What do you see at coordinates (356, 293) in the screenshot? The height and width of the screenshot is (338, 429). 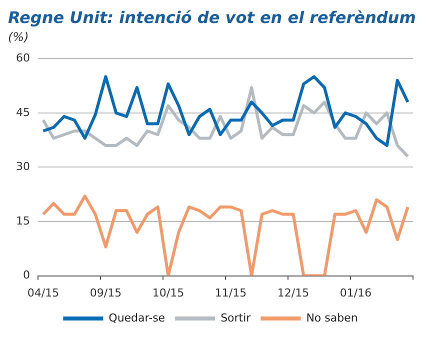 I see `x-tick-label: 01/16` at bounding box center [356, 293].